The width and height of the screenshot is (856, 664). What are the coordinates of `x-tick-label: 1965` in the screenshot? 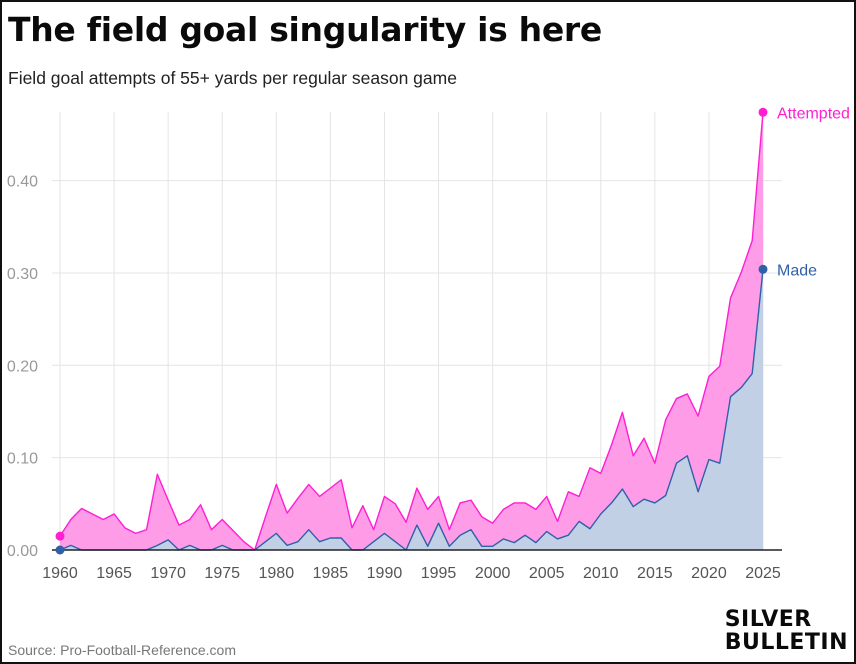 It's located at (114, 573).